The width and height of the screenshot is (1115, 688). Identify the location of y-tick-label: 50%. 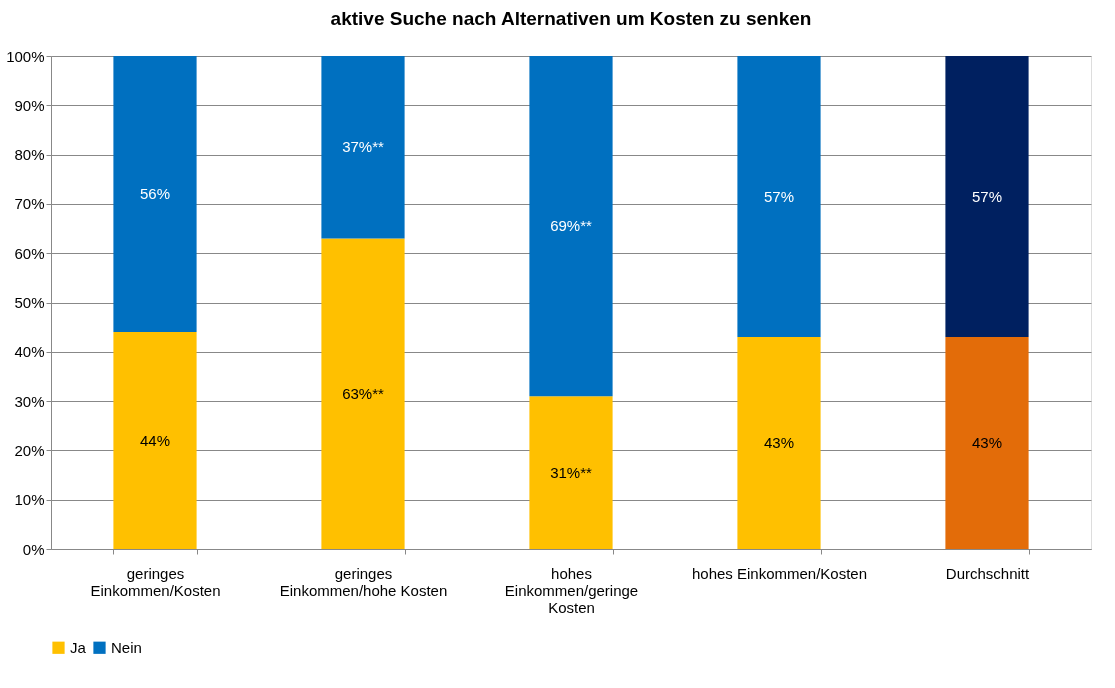
(29, 302).